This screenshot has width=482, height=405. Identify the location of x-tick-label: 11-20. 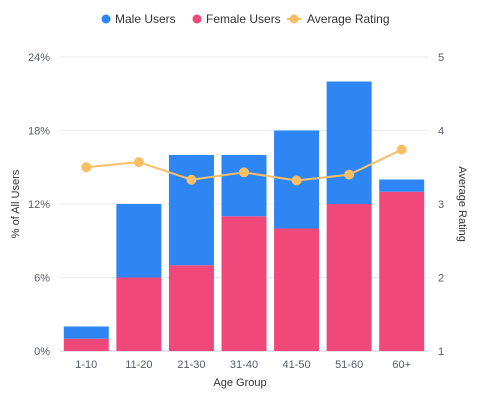
(138, 365).